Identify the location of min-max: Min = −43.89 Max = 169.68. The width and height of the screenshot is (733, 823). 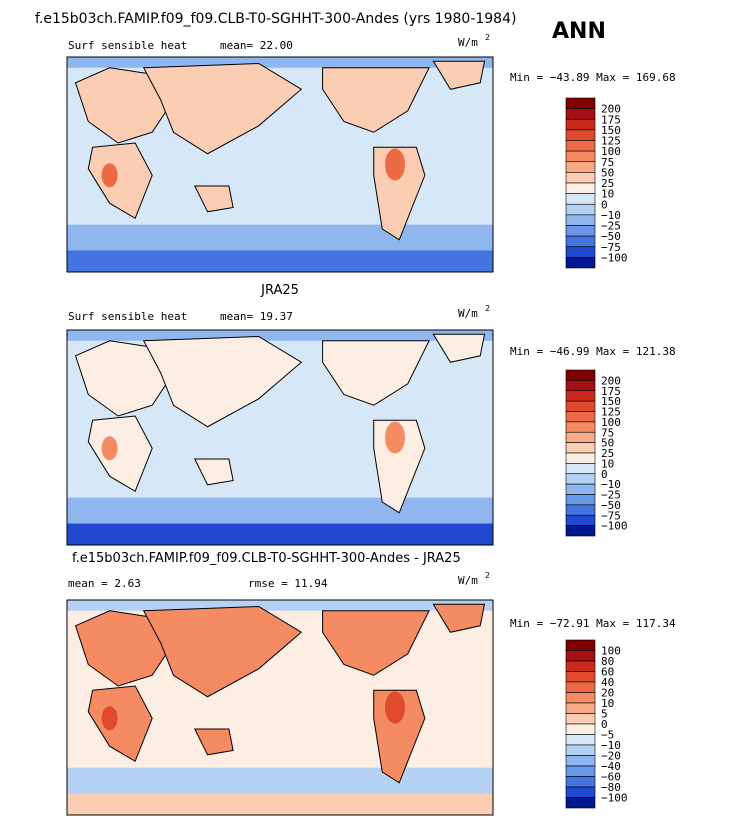
(593, 77).